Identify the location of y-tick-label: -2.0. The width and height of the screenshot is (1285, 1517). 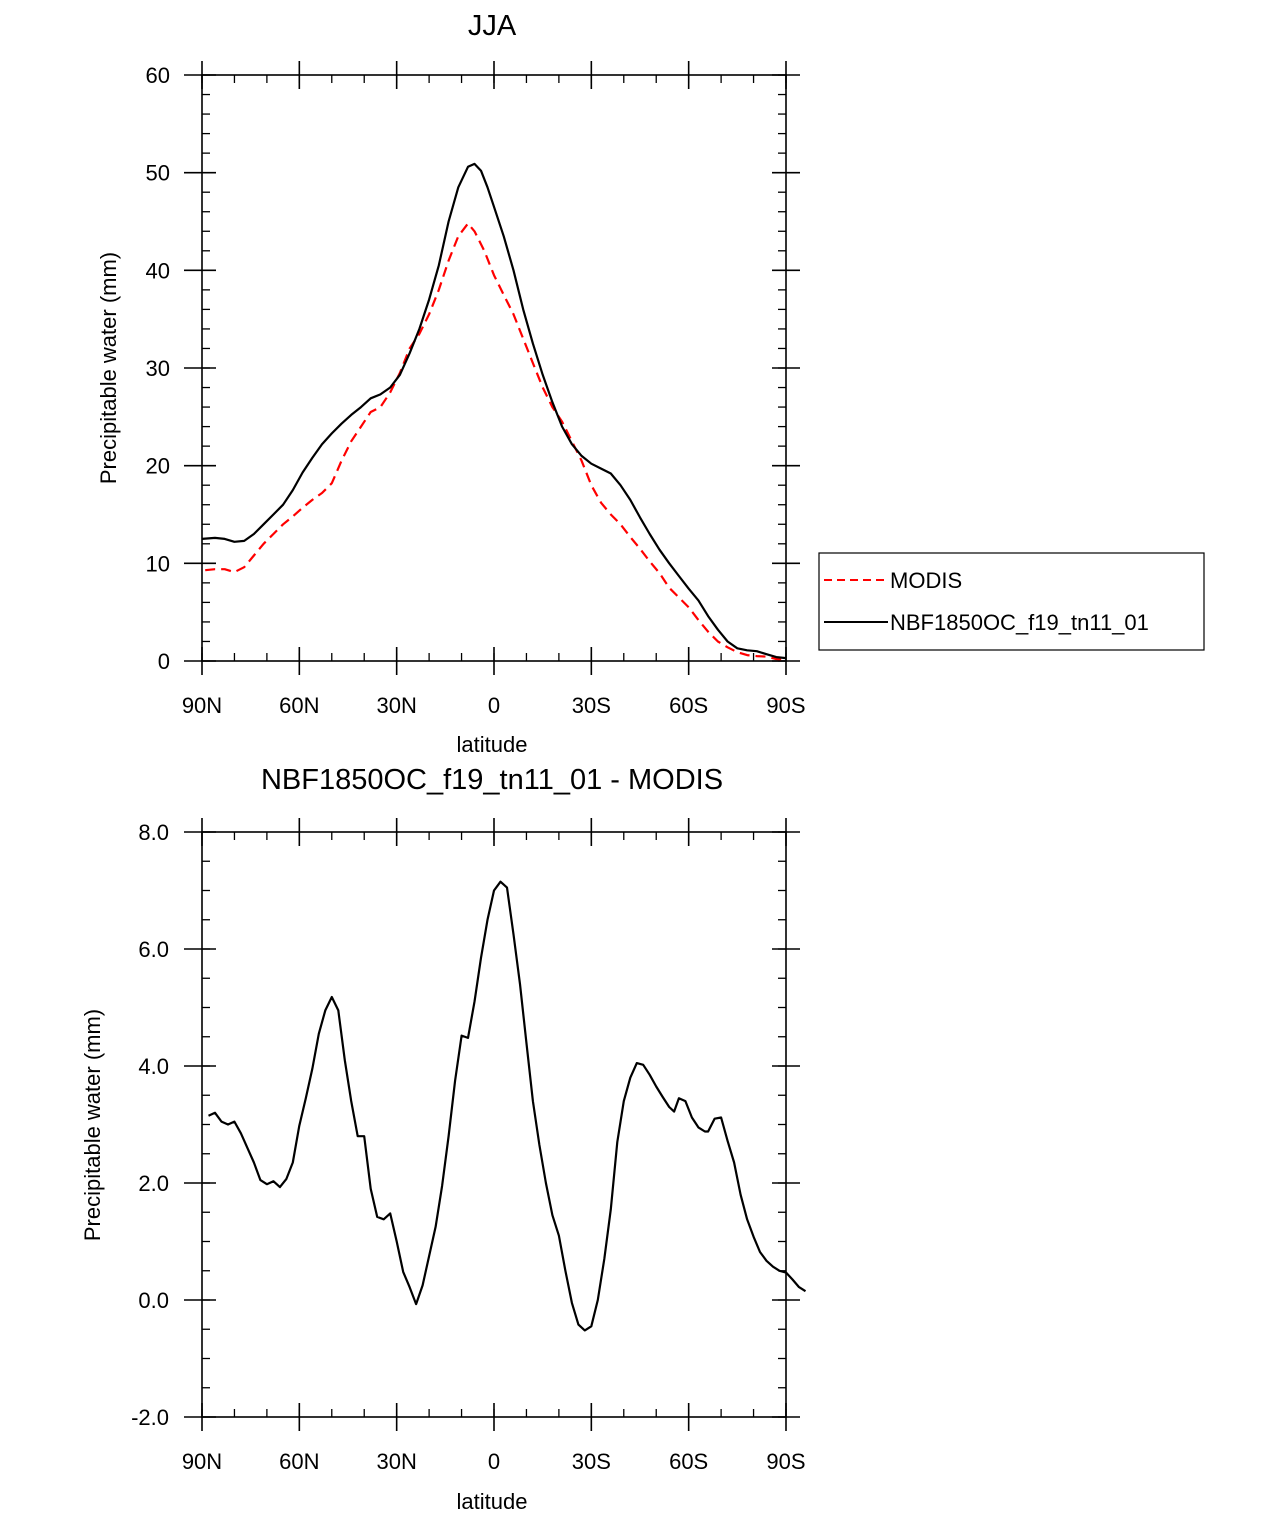
(150, 1417).